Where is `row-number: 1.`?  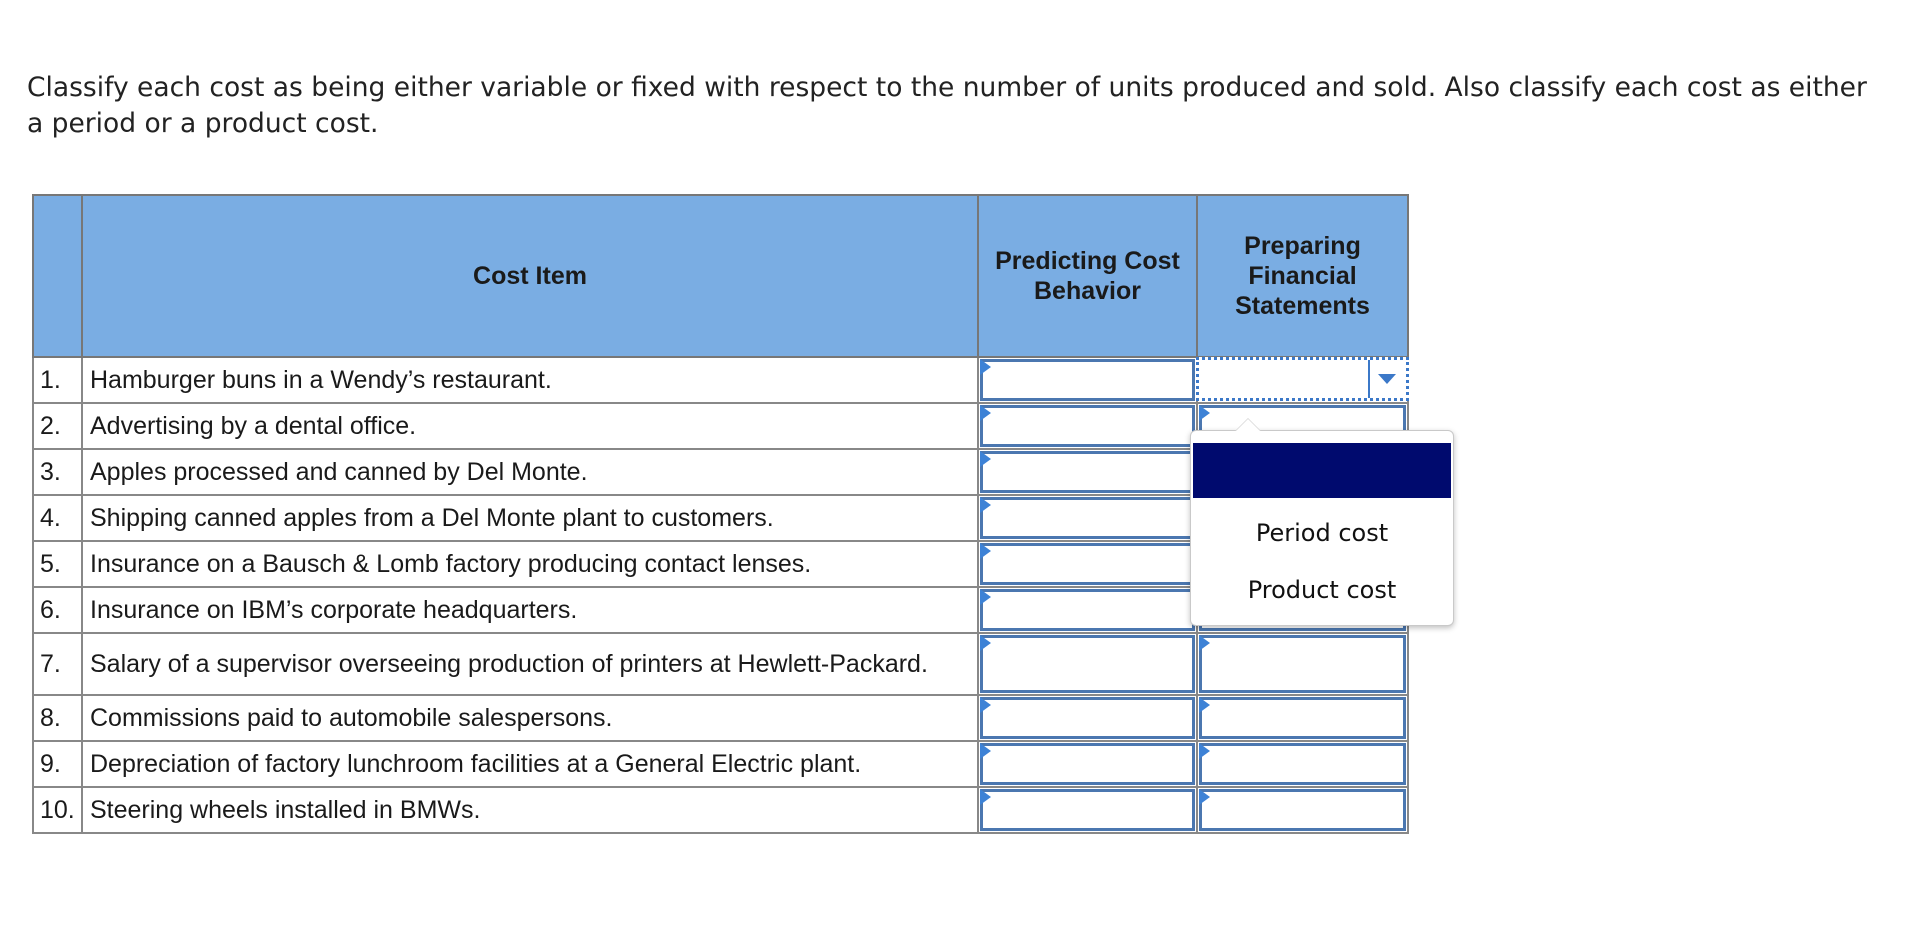
row-number: 1. is located at coordinates (57, 380).